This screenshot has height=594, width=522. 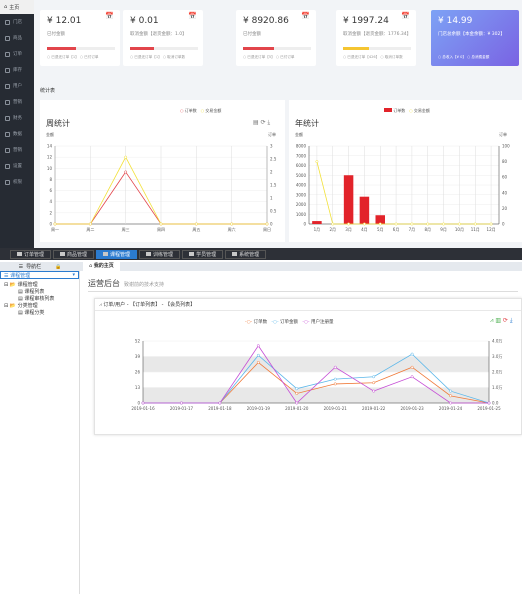 What do you see at coordinates (301, 185) in the screenshot?
I see `y-left-tick: 4000` at bounding box center [301, 185].